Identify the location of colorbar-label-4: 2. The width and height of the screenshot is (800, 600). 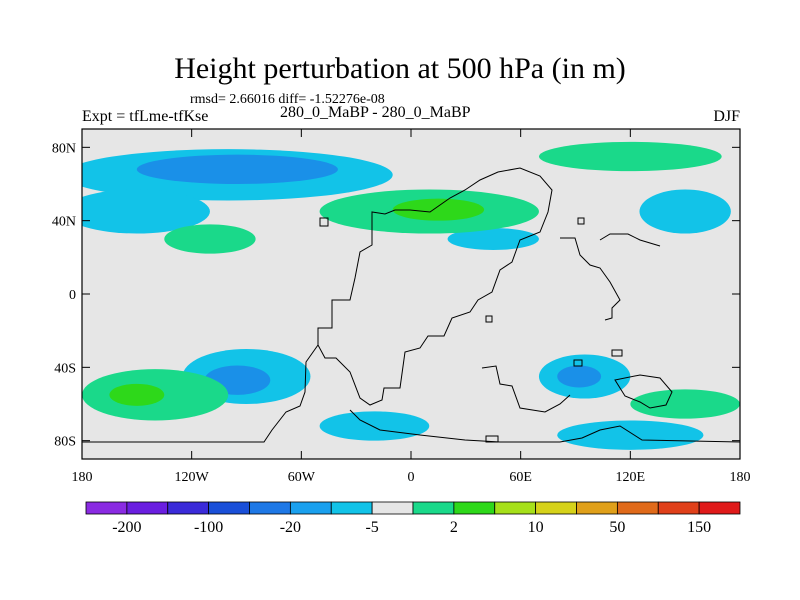
(454, 527).